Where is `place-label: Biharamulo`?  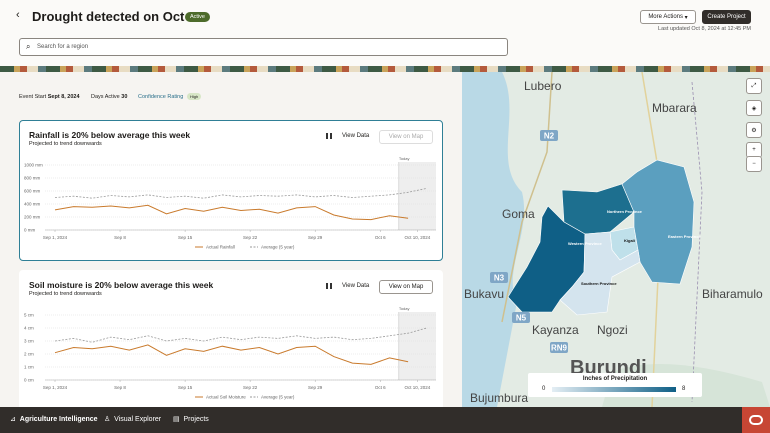
place-label: Biharamulo is located at coordinates (732, 294).